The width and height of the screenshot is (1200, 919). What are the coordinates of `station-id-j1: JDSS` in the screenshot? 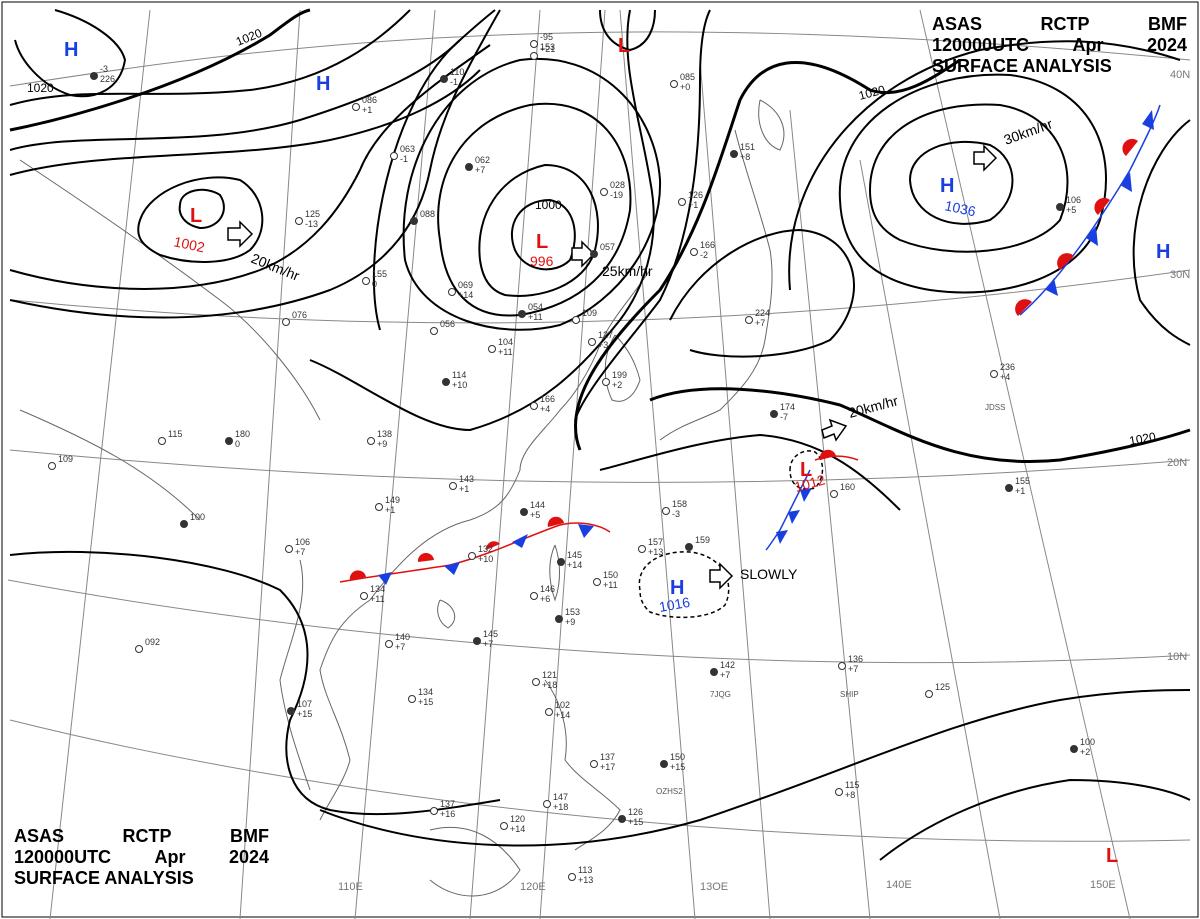 It's located at (995, 407).